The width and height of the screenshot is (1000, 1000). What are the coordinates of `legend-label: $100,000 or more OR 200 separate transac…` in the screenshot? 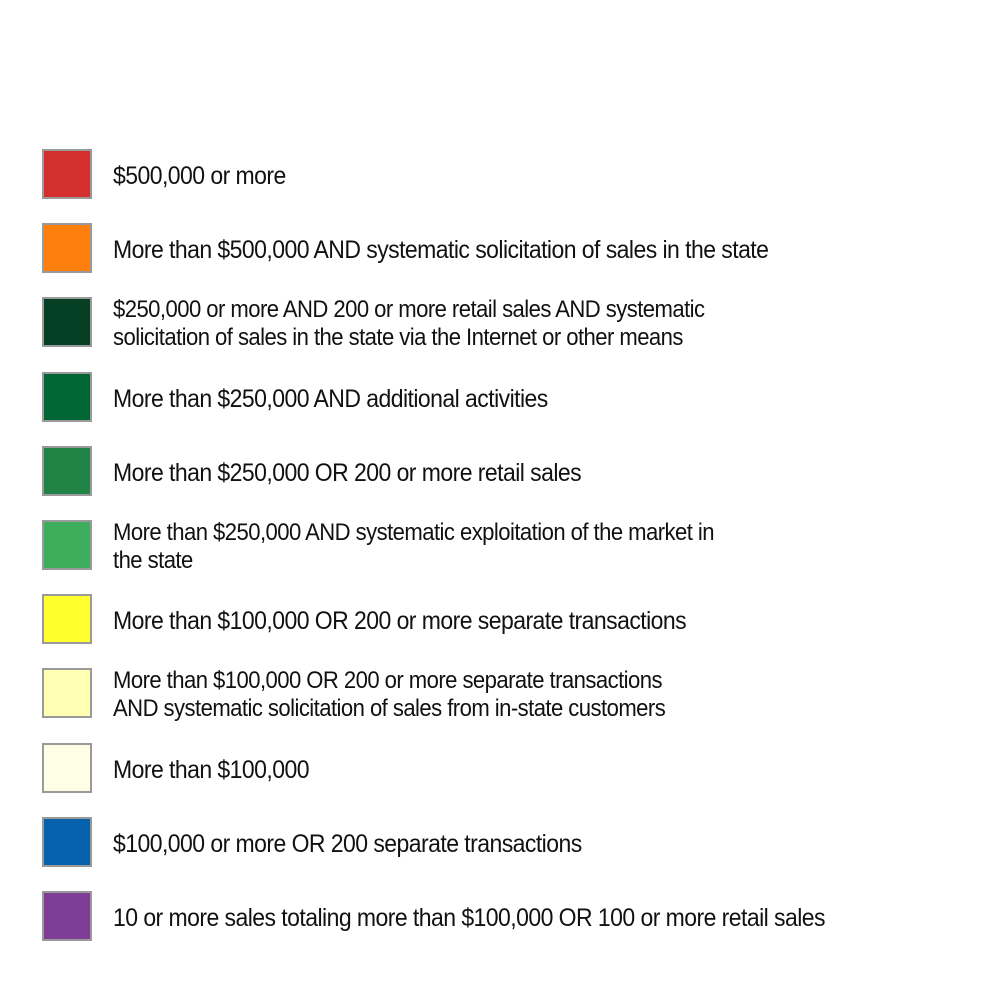 It's located at (347, 843).